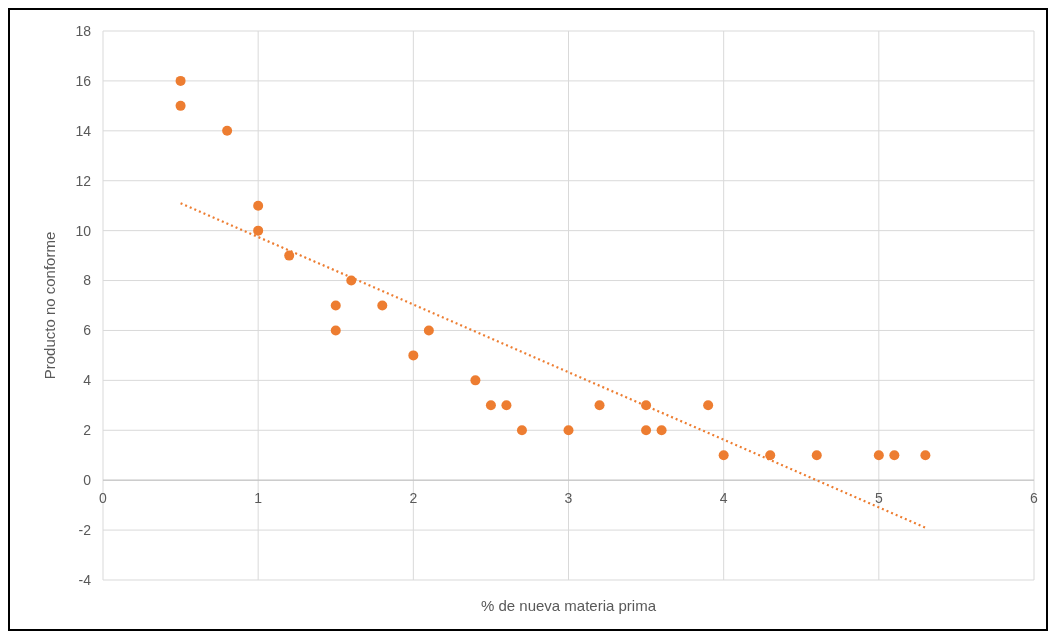 The image size is (1052, 631). Describe the element at coordinates (103, 498) in the screenshot. I see `x-tick-label: 0` at that location.